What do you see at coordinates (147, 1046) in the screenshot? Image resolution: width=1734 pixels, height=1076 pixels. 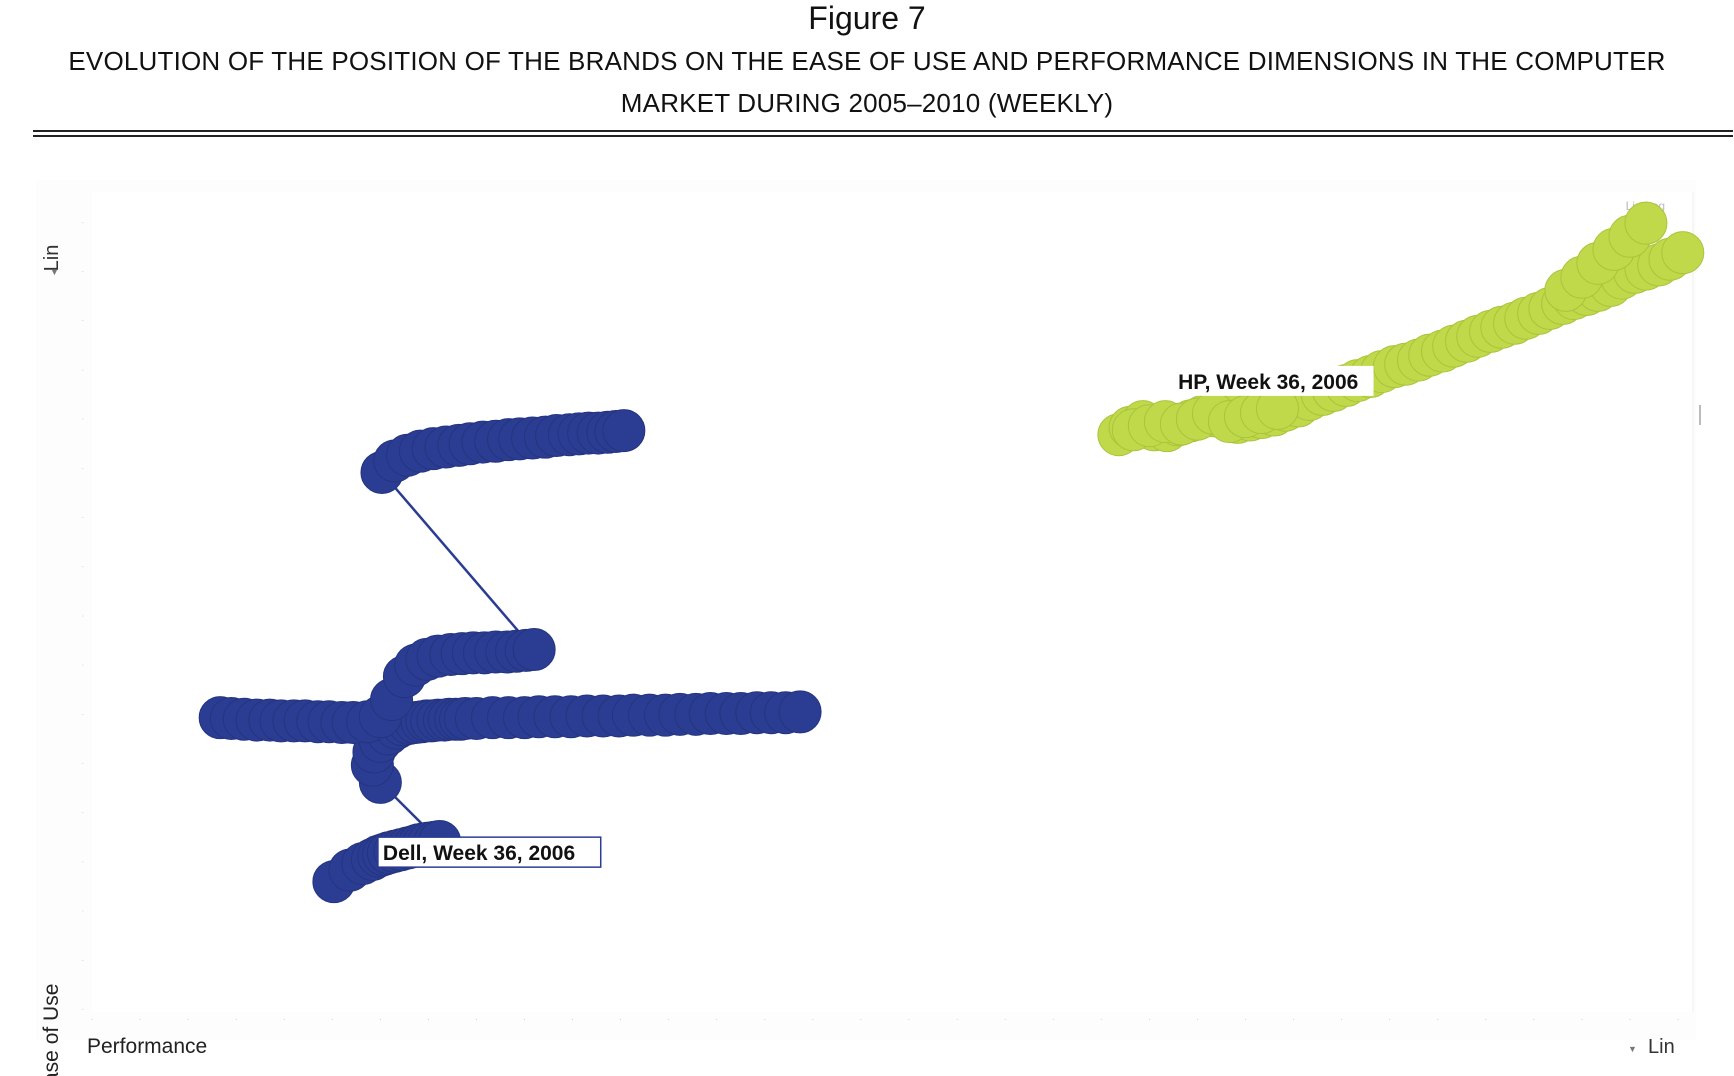 I see `x-axis-title: Performance` at bounding box center [147, 1046].